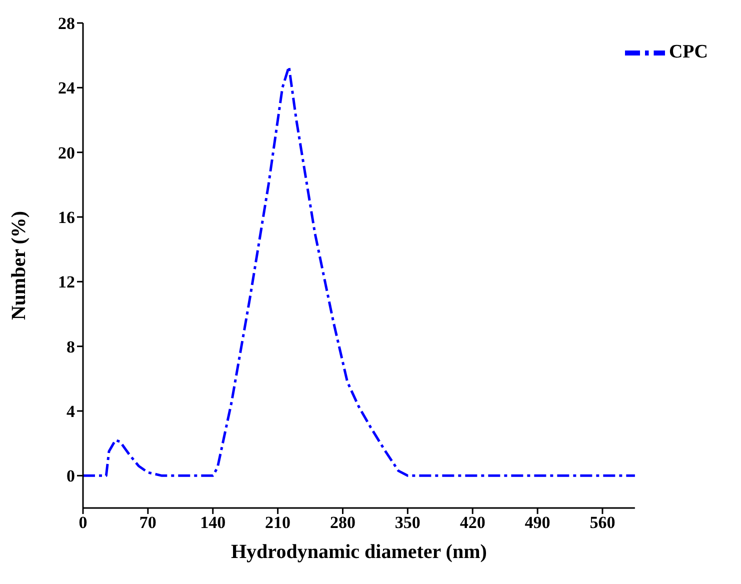  What do you see at coordinates (213, 522) in the screenshot?
I see `x-tick-label: 140` at bounding box center [213, 522].